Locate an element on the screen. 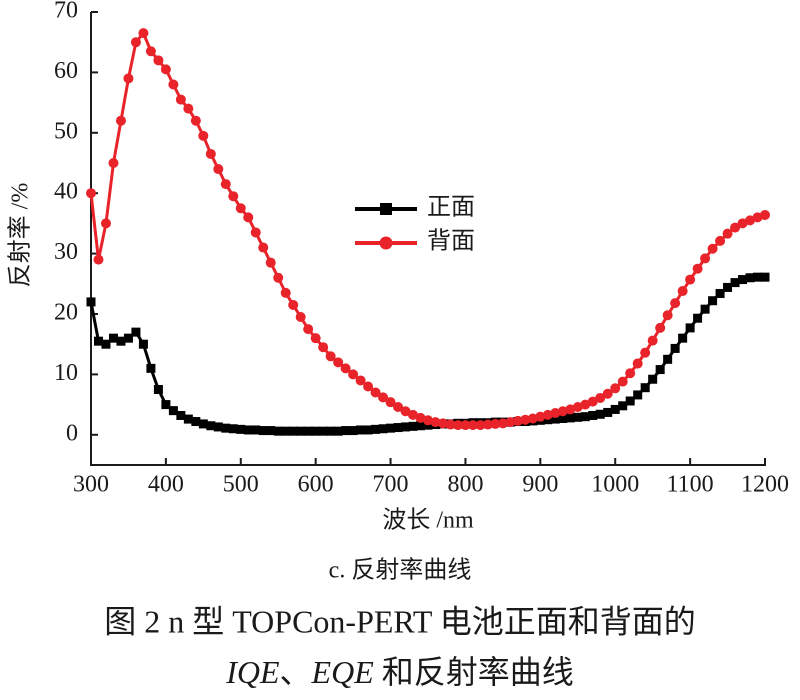 The width and height of the screenshot is (800, 700). legend-label: 背面 is located at coordinates (451, 241).